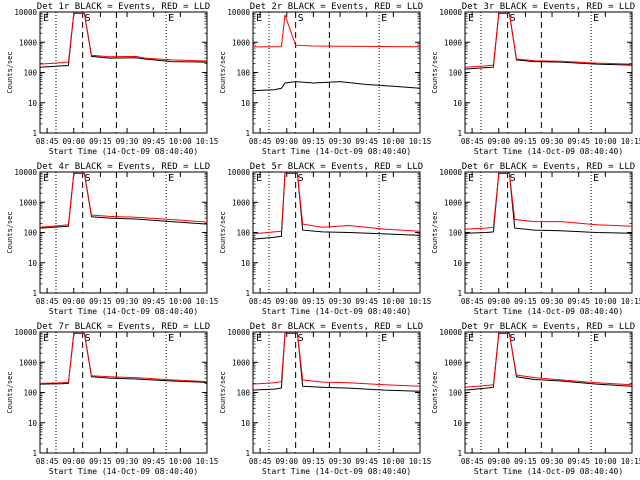 The width and height of the screenshot is (640, 480). Describe the element at coordinates (123, 7) in the screenshot. I see `panel-title: Det 1r BLACK = Events, RED = LLD` at that location.